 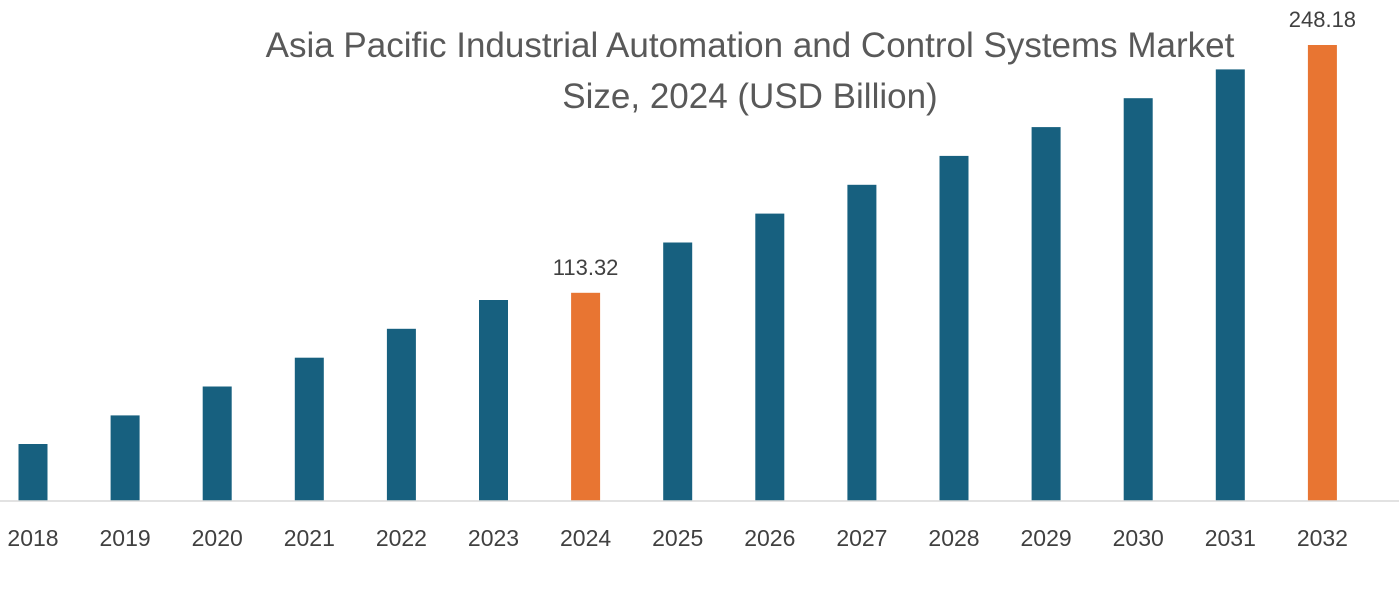 What do you see at coordinates (749, 96) in the screenshot?
I see `chart-title-line-2: Size, 2024 (USD Billion)` at bounding box center [749, 96].